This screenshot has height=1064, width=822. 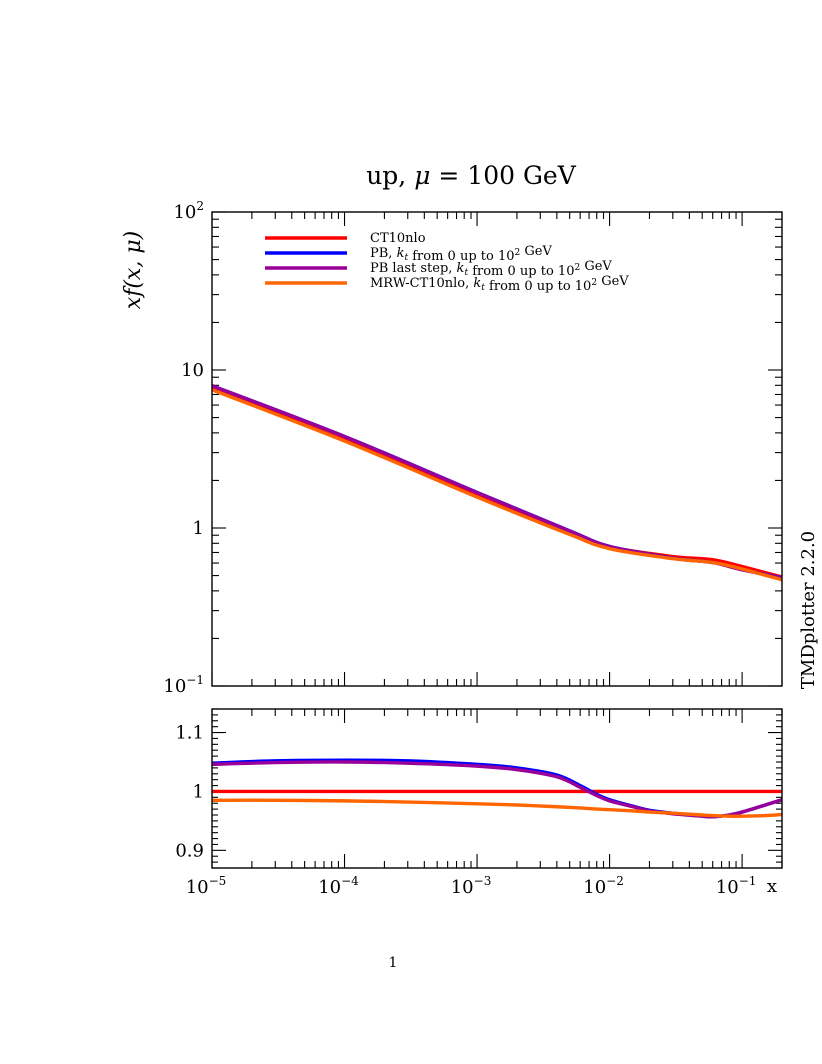 I want to click on series-line-pb-last-step-kt-from-0-up-to-10-gev, so click(x=497, y=482).